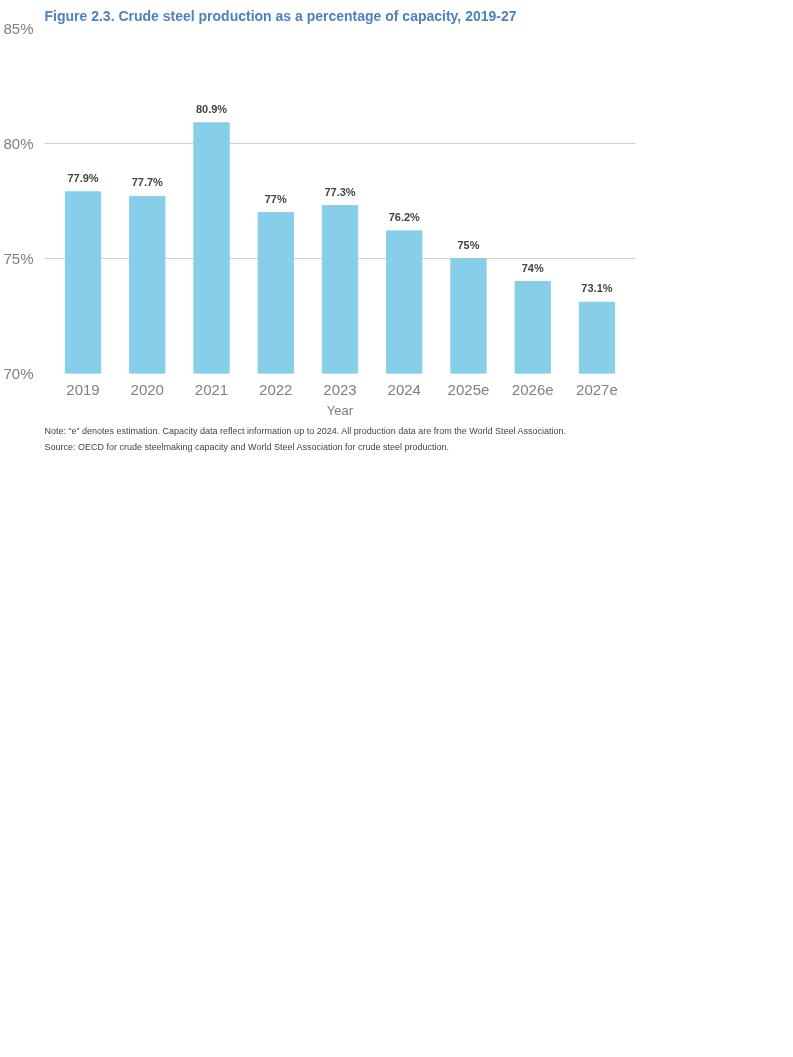 The image size is (793, 1057). I want to click on x-tick-label: 2023, so click(340, 389).